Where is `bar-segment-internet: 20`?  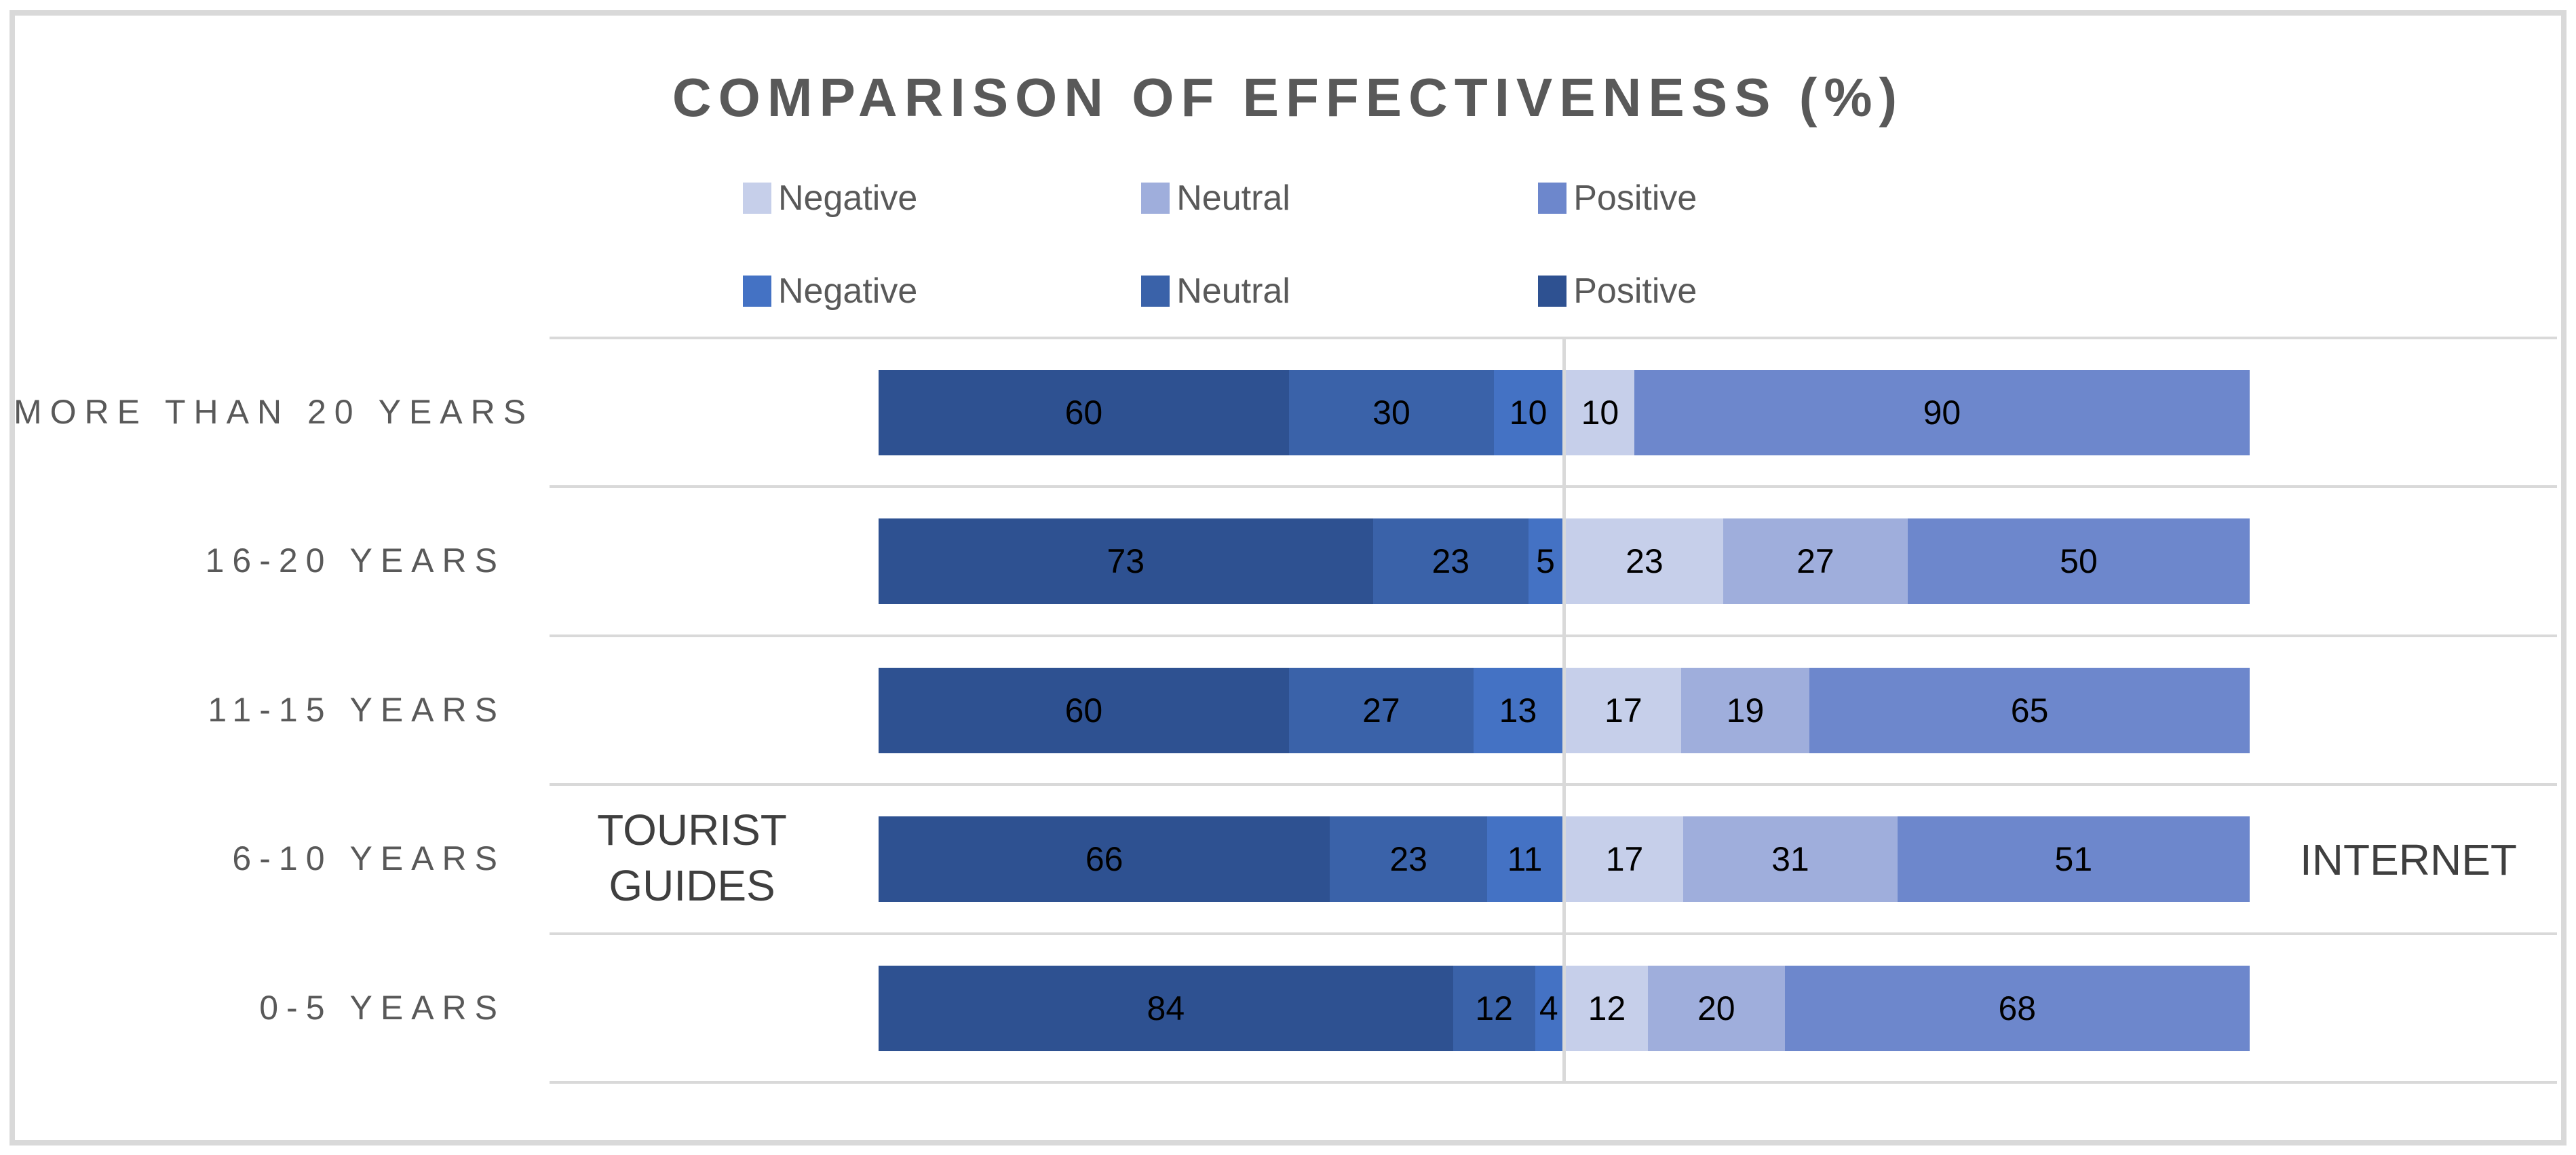 bar-segment-internet: 20 is located at coordinates (1716, 1008).